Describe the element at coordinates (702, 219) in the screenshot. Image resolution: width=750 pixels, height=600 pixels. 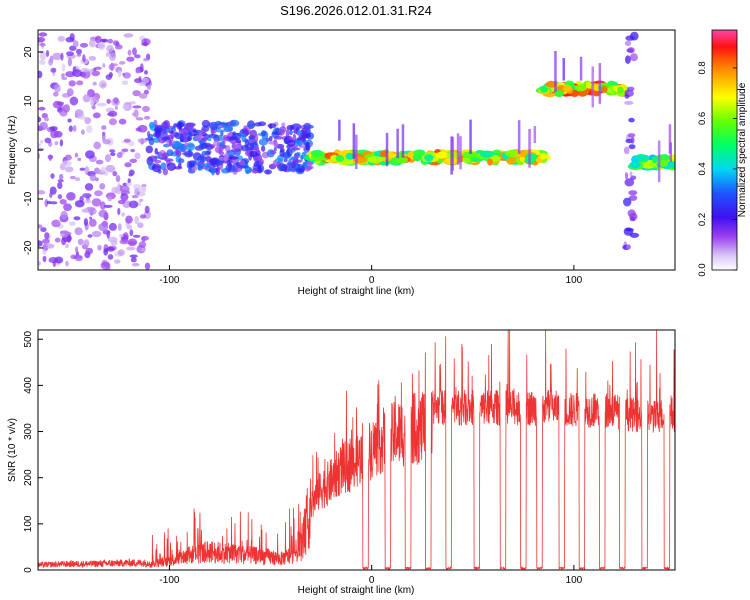
I see `colorbar-tick-label: 0.2` at that location.